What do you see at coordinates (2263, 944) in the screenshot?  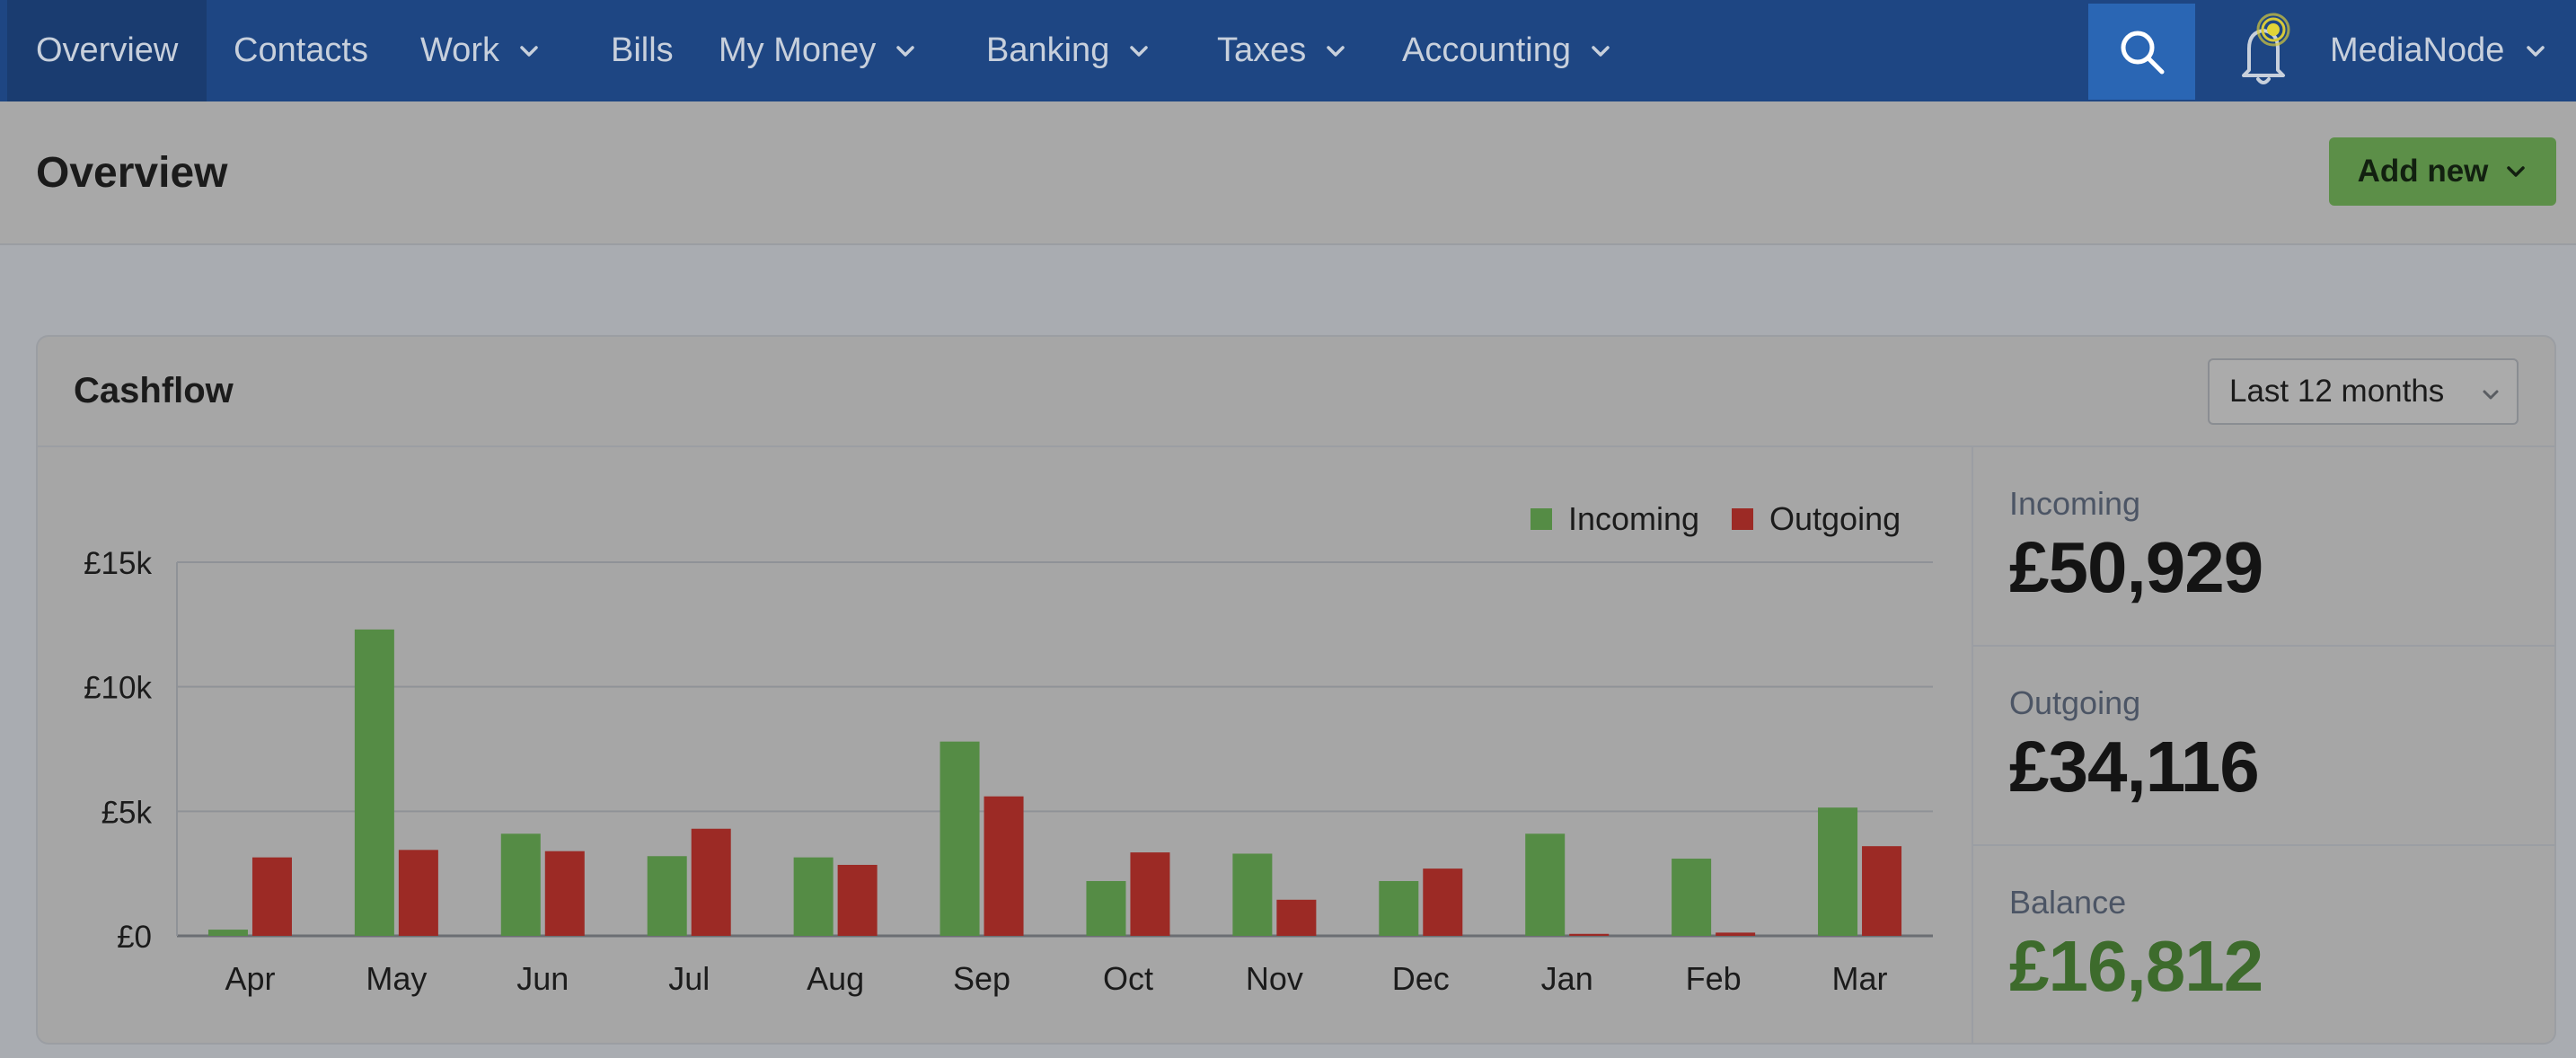 I see `stat-balance: Balance £16,812` at bounding box center [2263, 944].